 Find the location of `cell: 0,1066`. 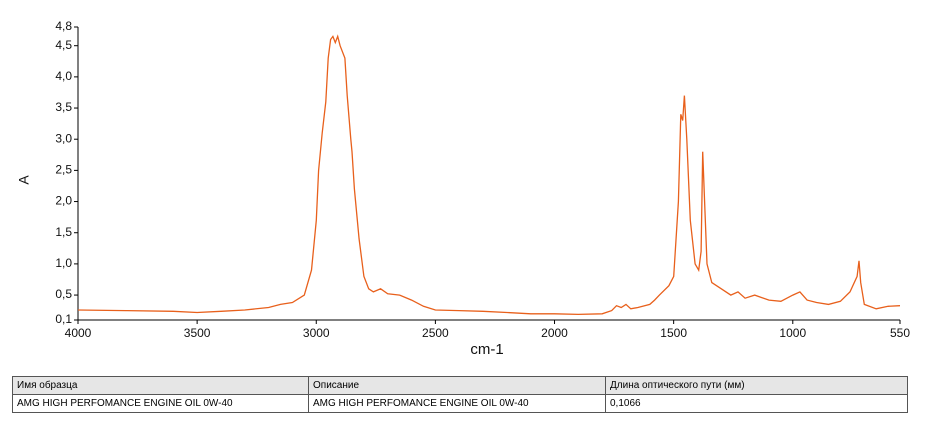

cell: 0,1066 is located at coordinates (756, 403).